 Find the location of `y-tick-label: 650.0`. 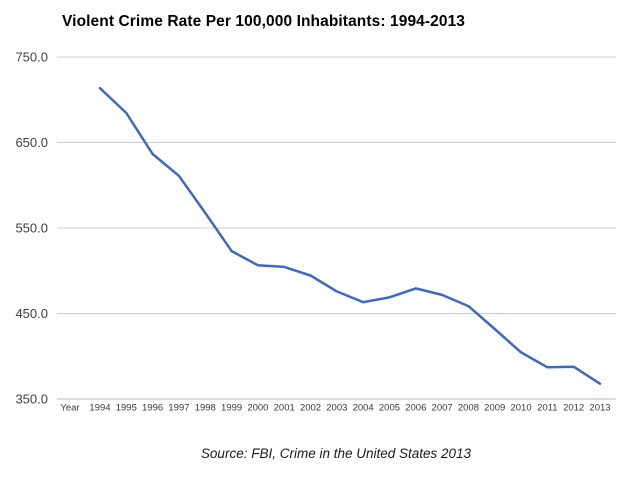

y-tick-label: 650.0 is located at coordinates (31, 142).